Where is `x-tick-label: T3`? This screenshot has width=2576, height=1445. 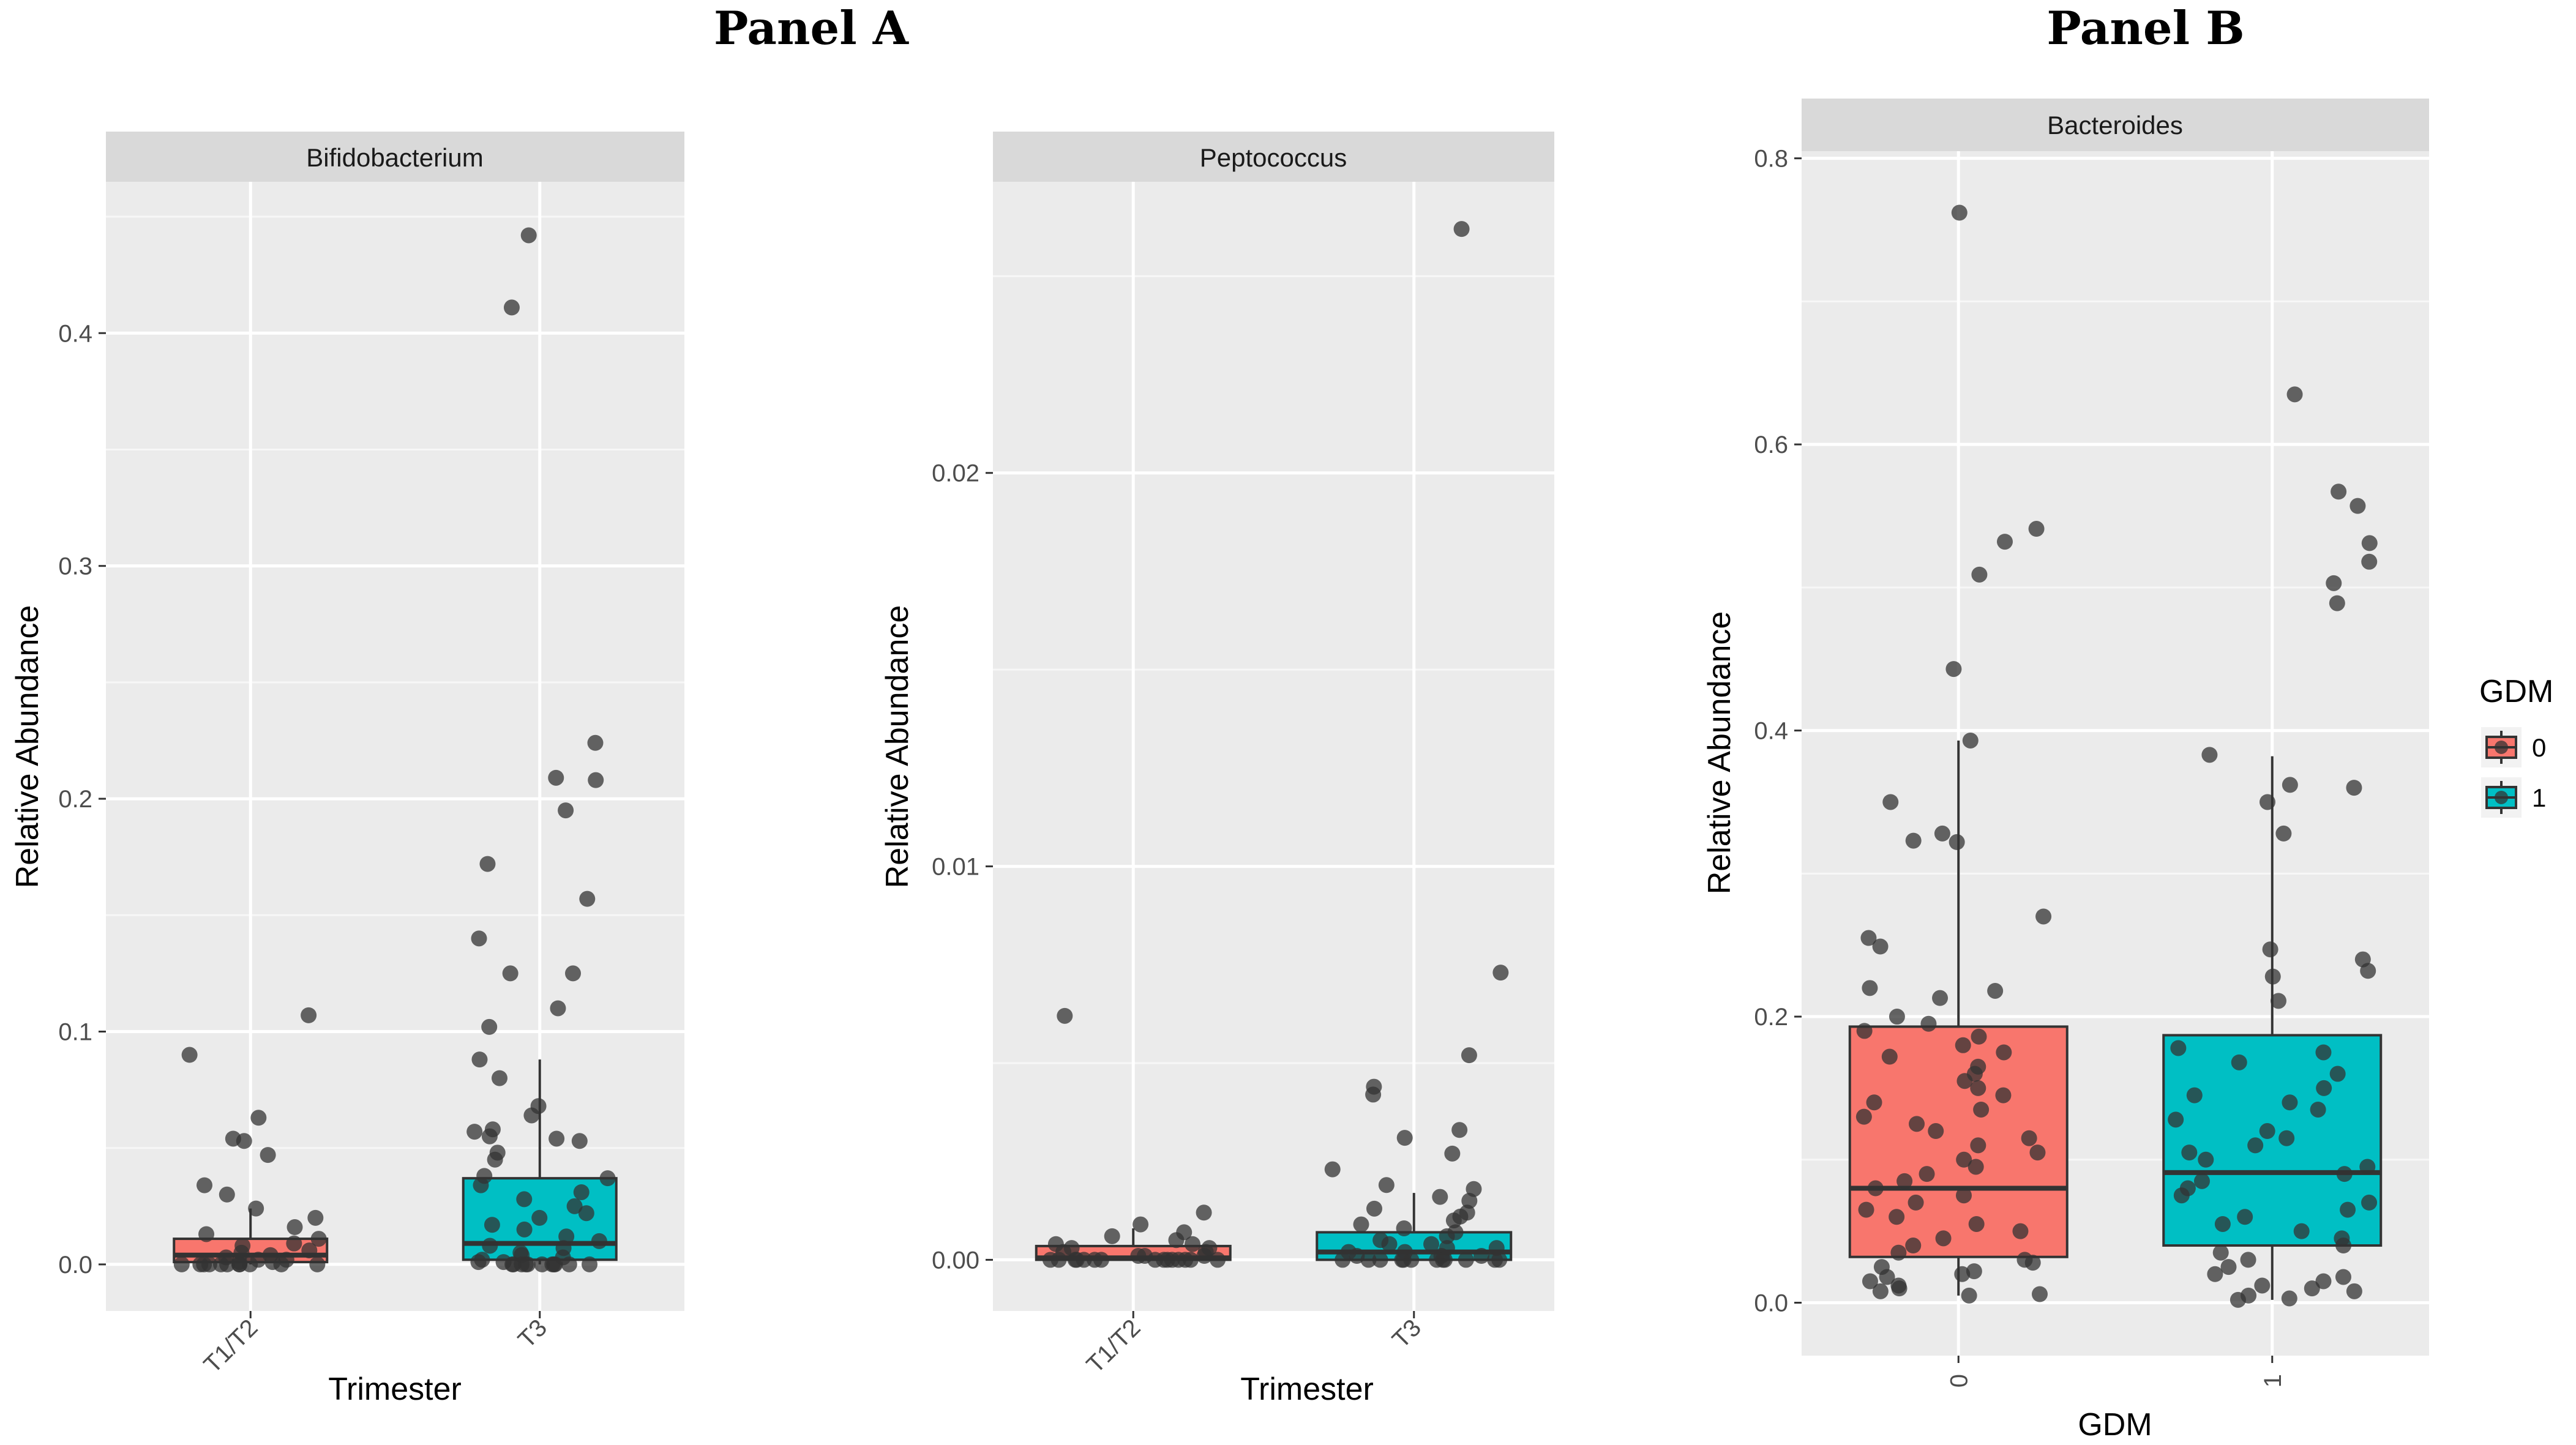 x-tick-label: T3 is located at coordinates (1406, 1333).